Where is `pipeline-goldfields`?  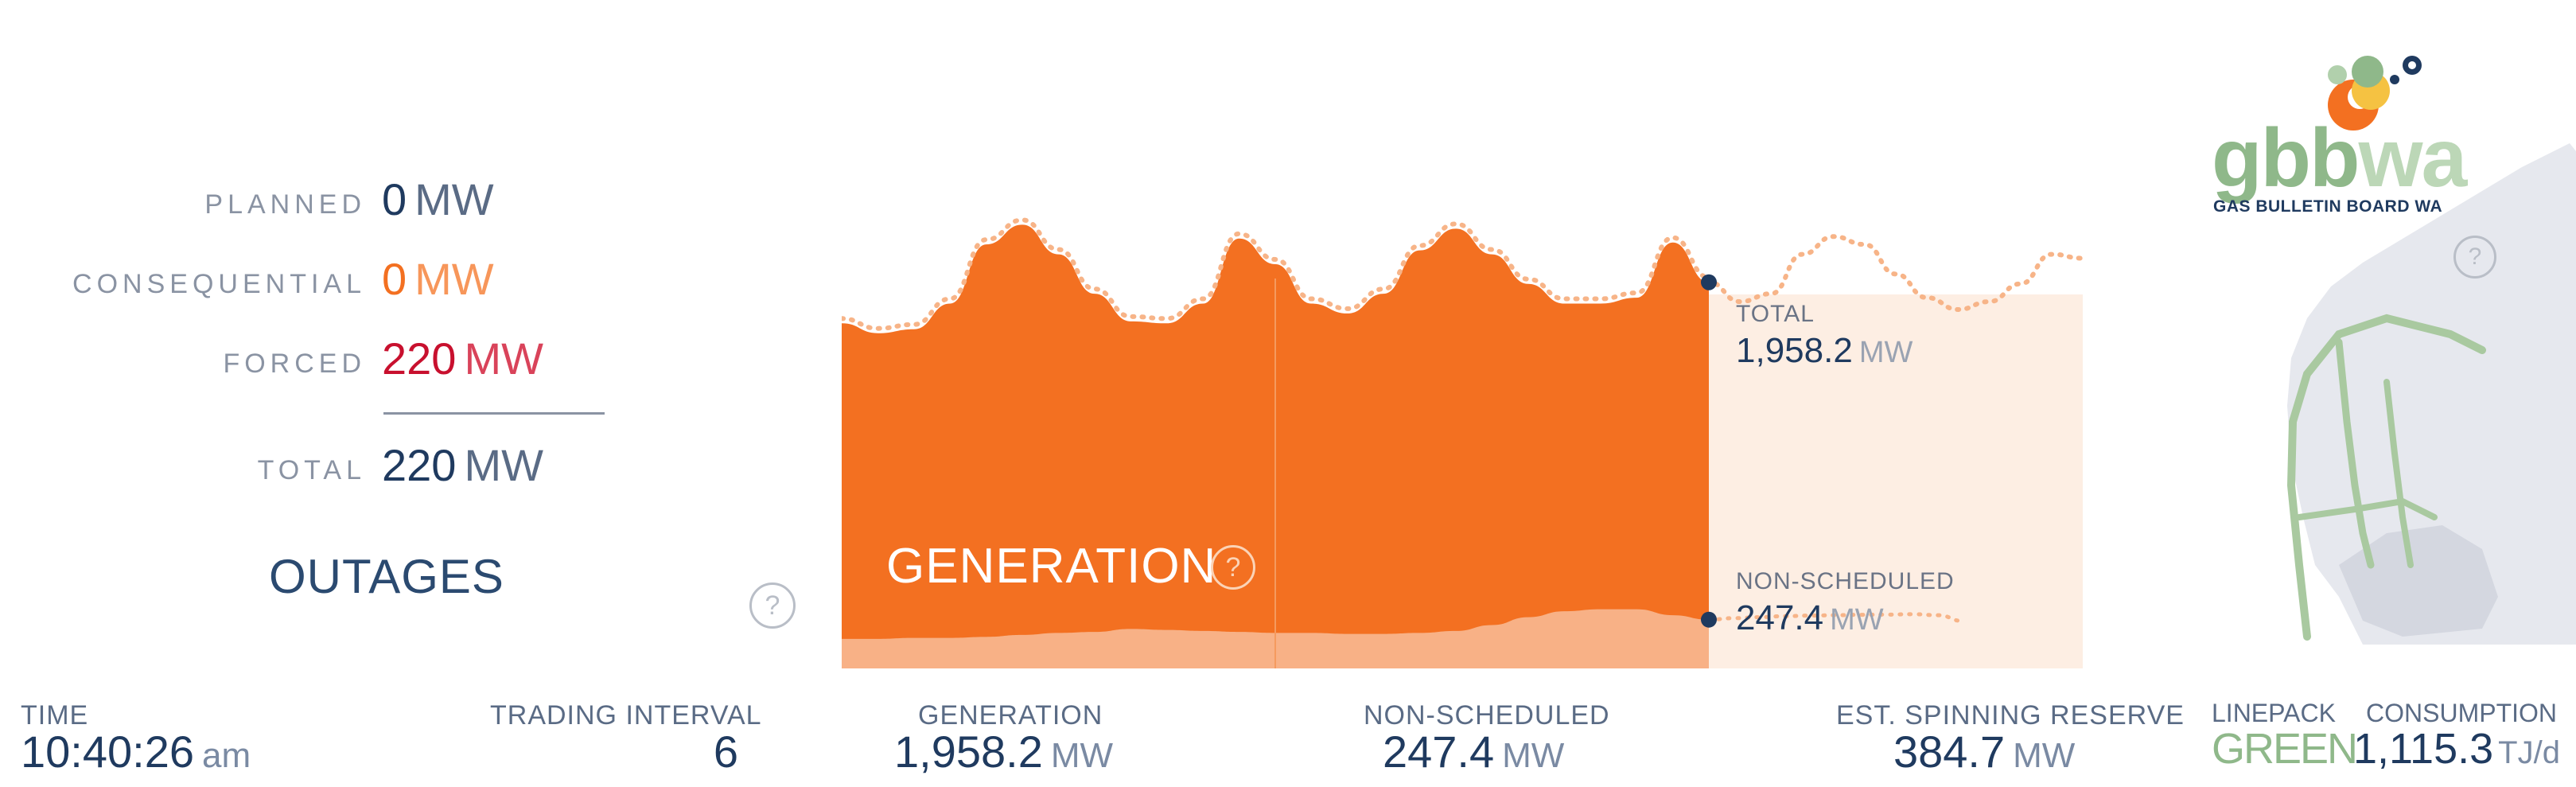 pipeline-goldfields is located at coordinates (2367, 508).